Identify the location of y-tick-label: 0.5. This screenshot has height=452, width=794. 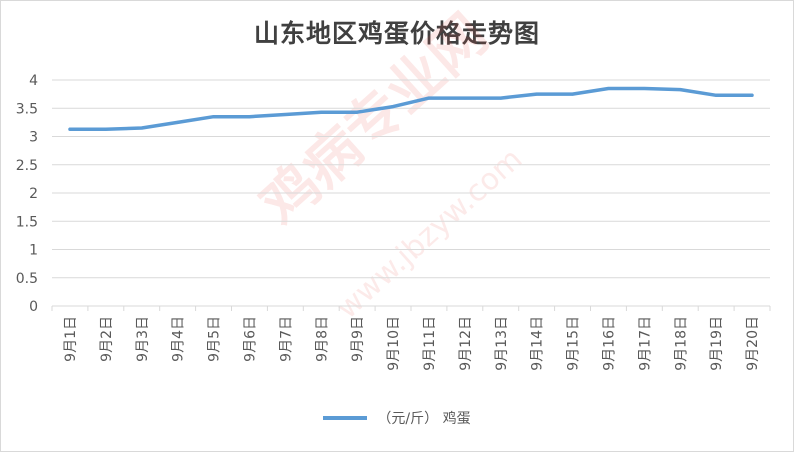
(27, 279).